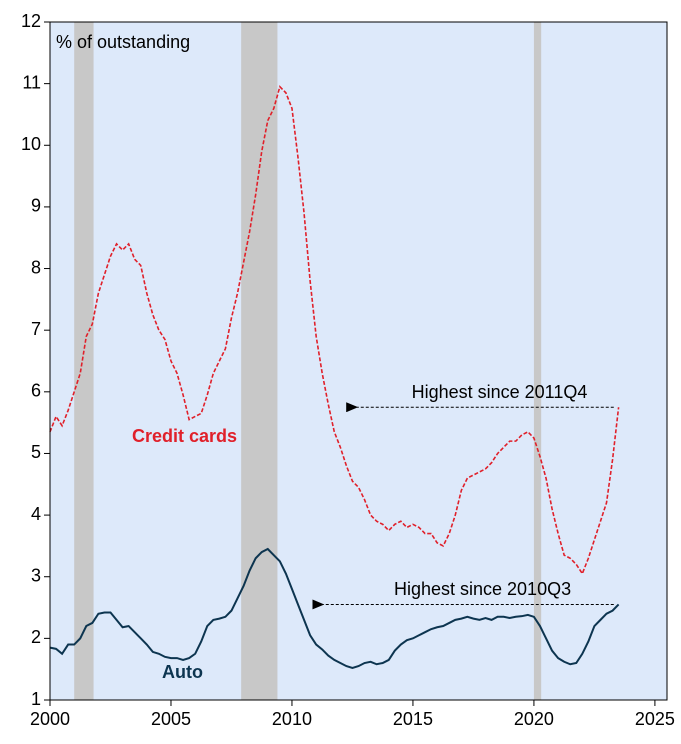  I want to click on annotation-text: Highest since 2010Q3, so click(482, 589).